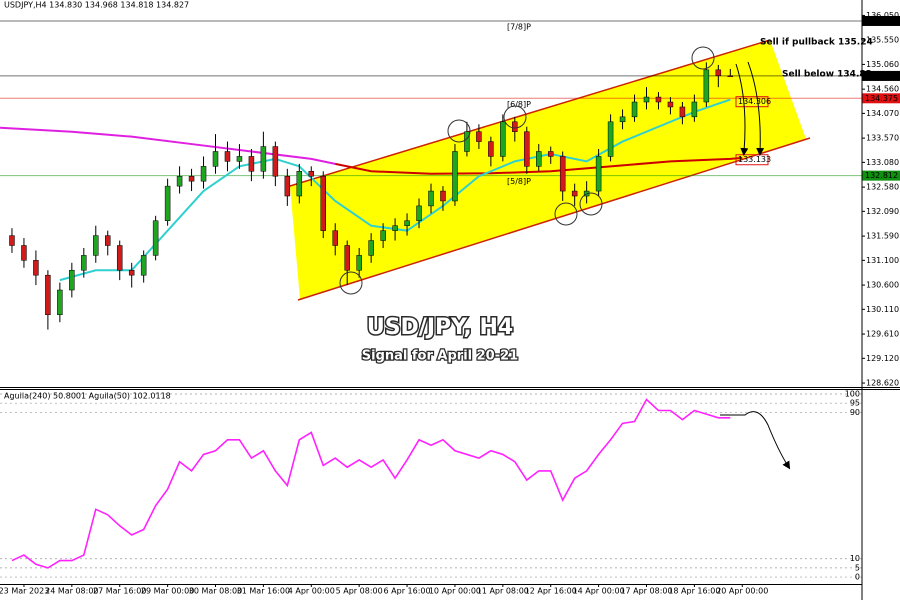 The width and height of the screenshot is (900, 600). What do you see at coordinates (440, 356) in the screenshot?
I see `chart-subtitle: Signal for April 20-21` at bounding box center [440, 356].